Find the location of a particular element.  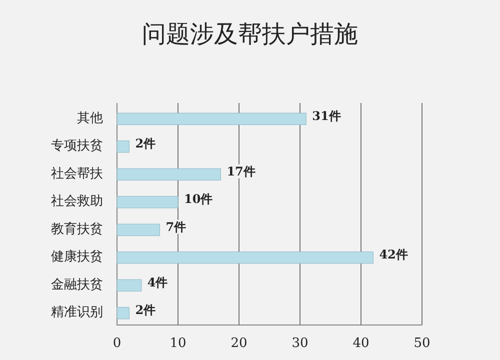

data-label: 7件 is located at coordinates (176, 227).